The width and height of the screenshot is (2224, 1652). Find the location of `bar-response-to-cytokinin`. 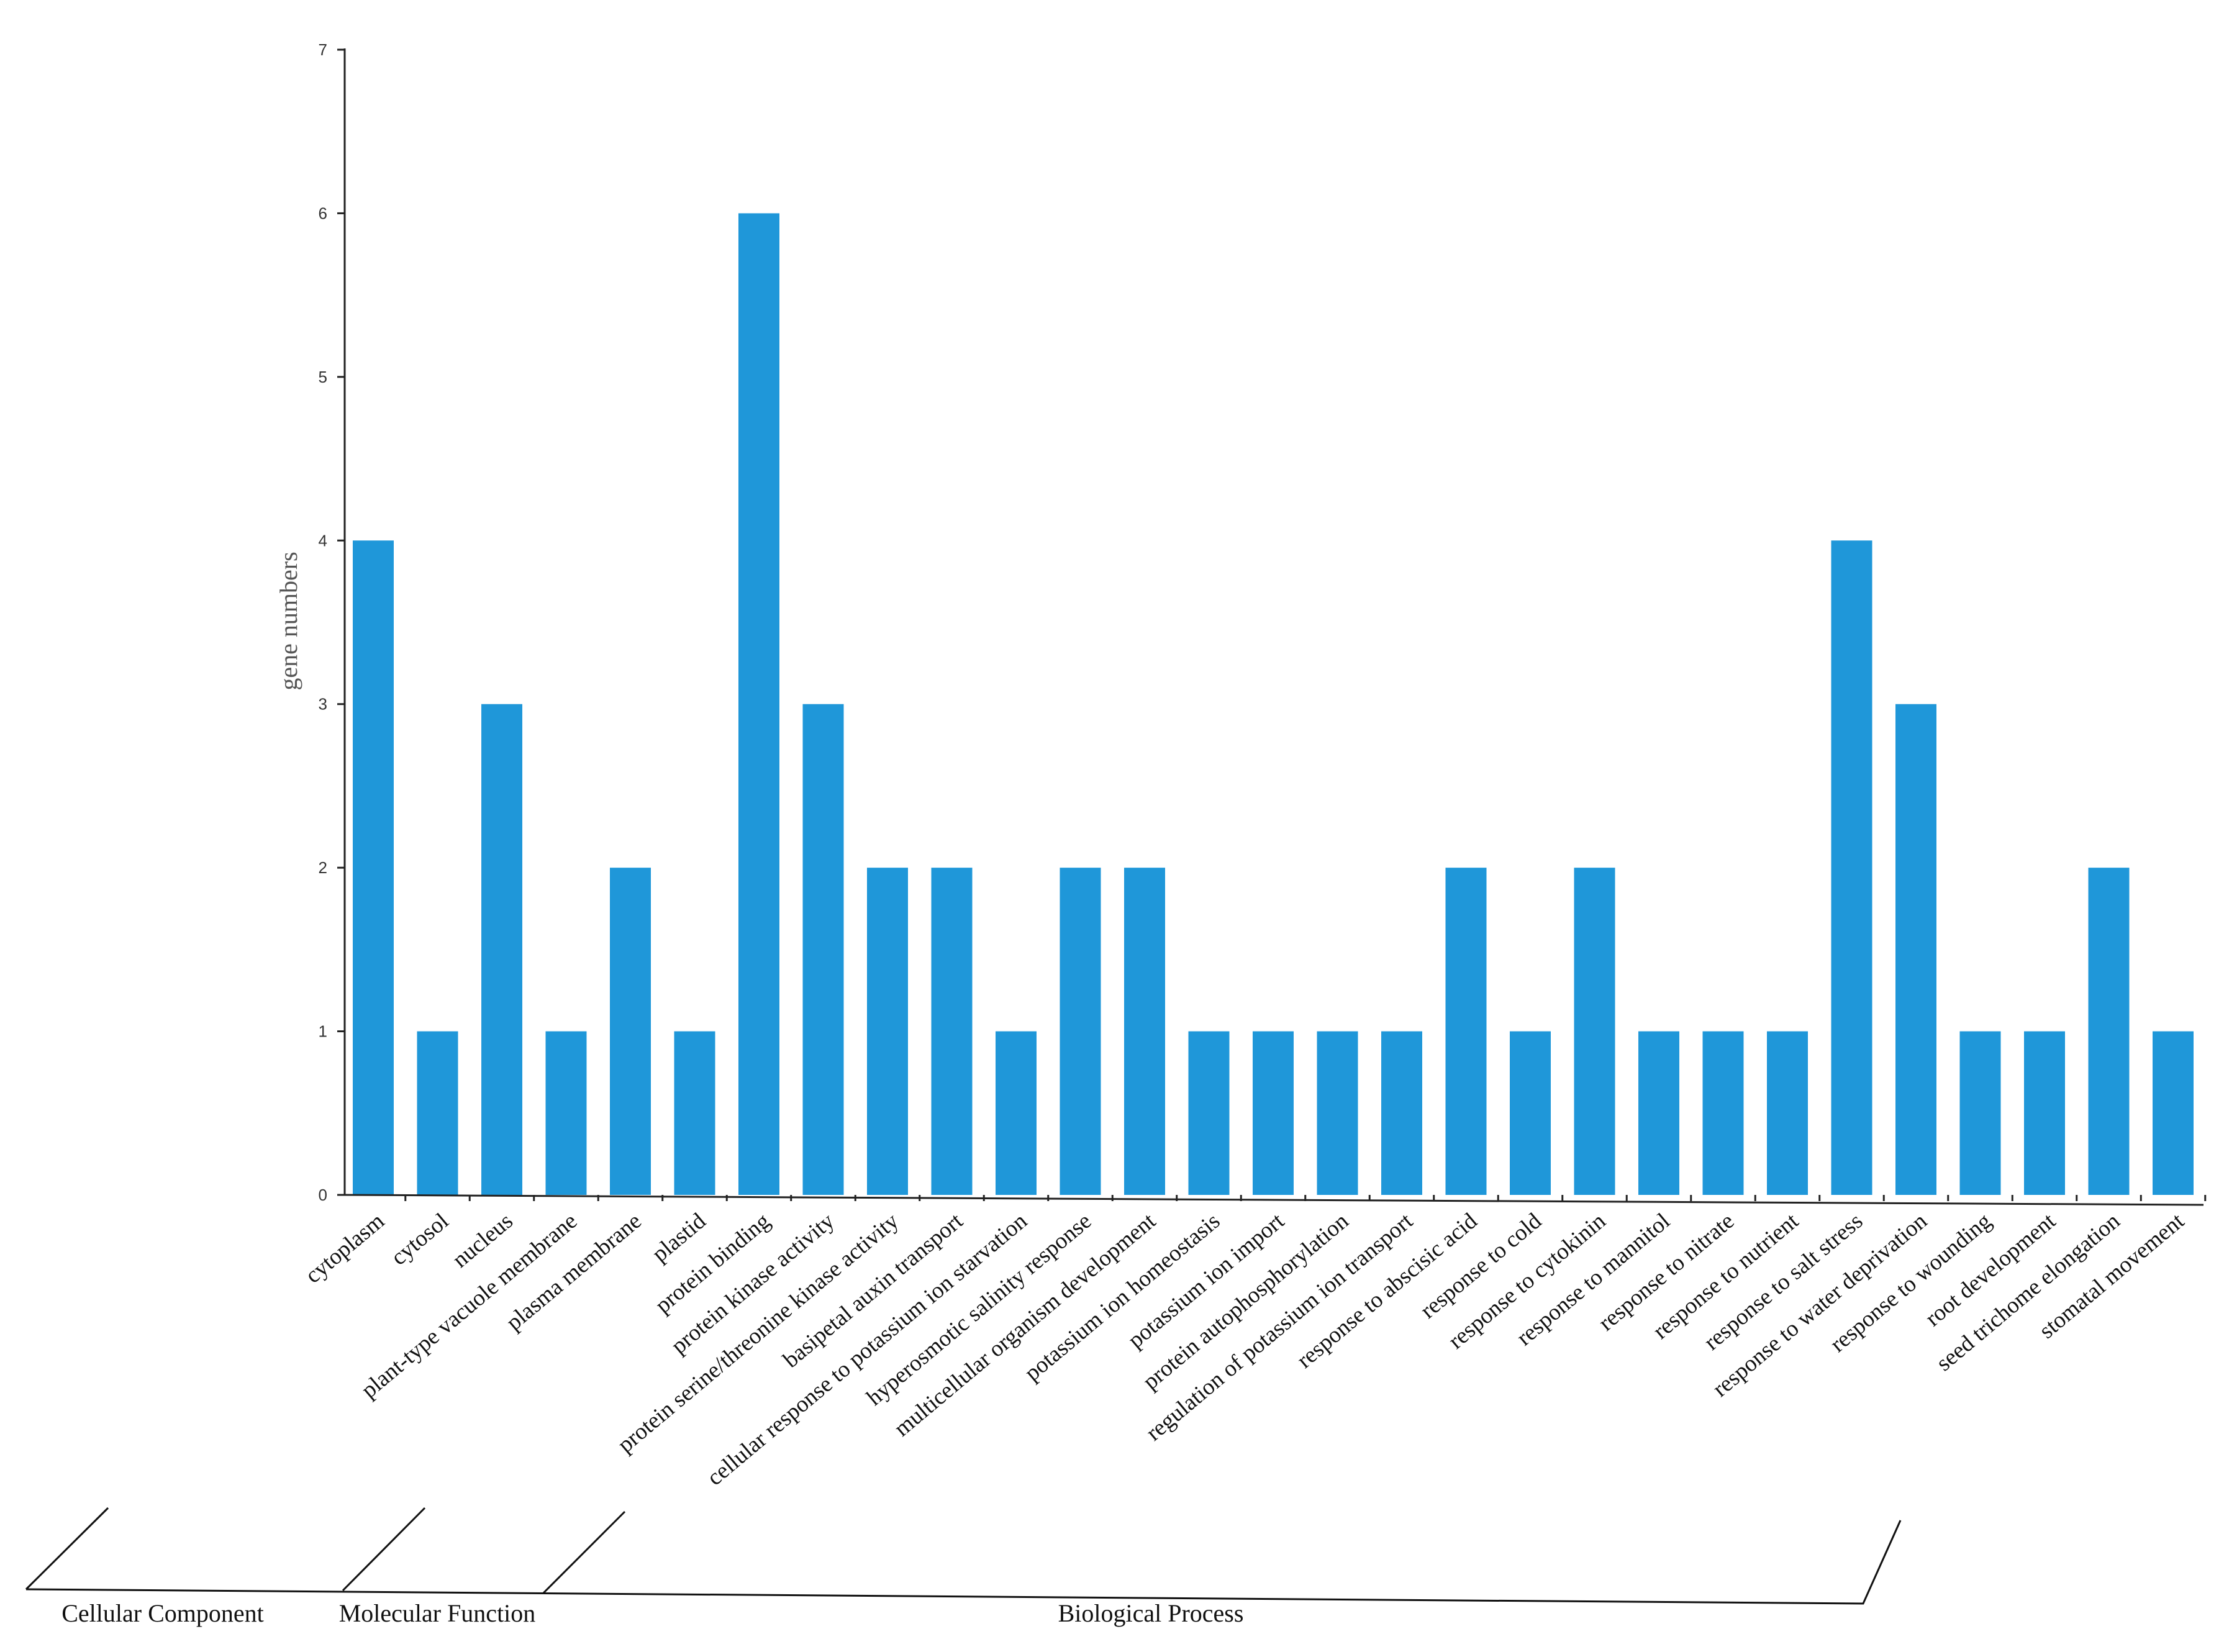

bar-response-to-cytokinin is located at coordinates (1594, 1031).